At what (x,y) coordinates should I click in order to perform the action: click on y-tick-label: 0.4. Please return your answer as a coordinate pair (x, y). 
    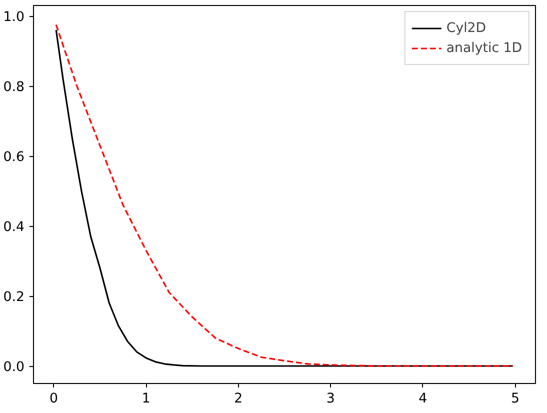
    Looking at the image, I should click on (14, 227).